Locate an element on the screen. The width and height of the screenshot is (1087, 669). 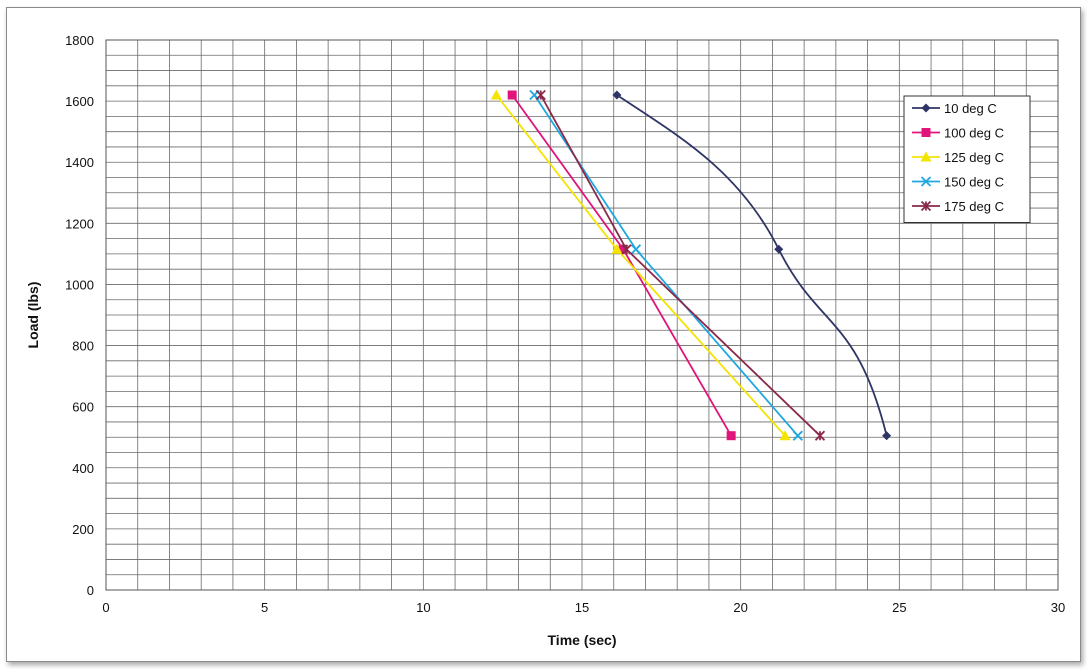
y-tick-label: 1000 is located at coordinates (79, 284).